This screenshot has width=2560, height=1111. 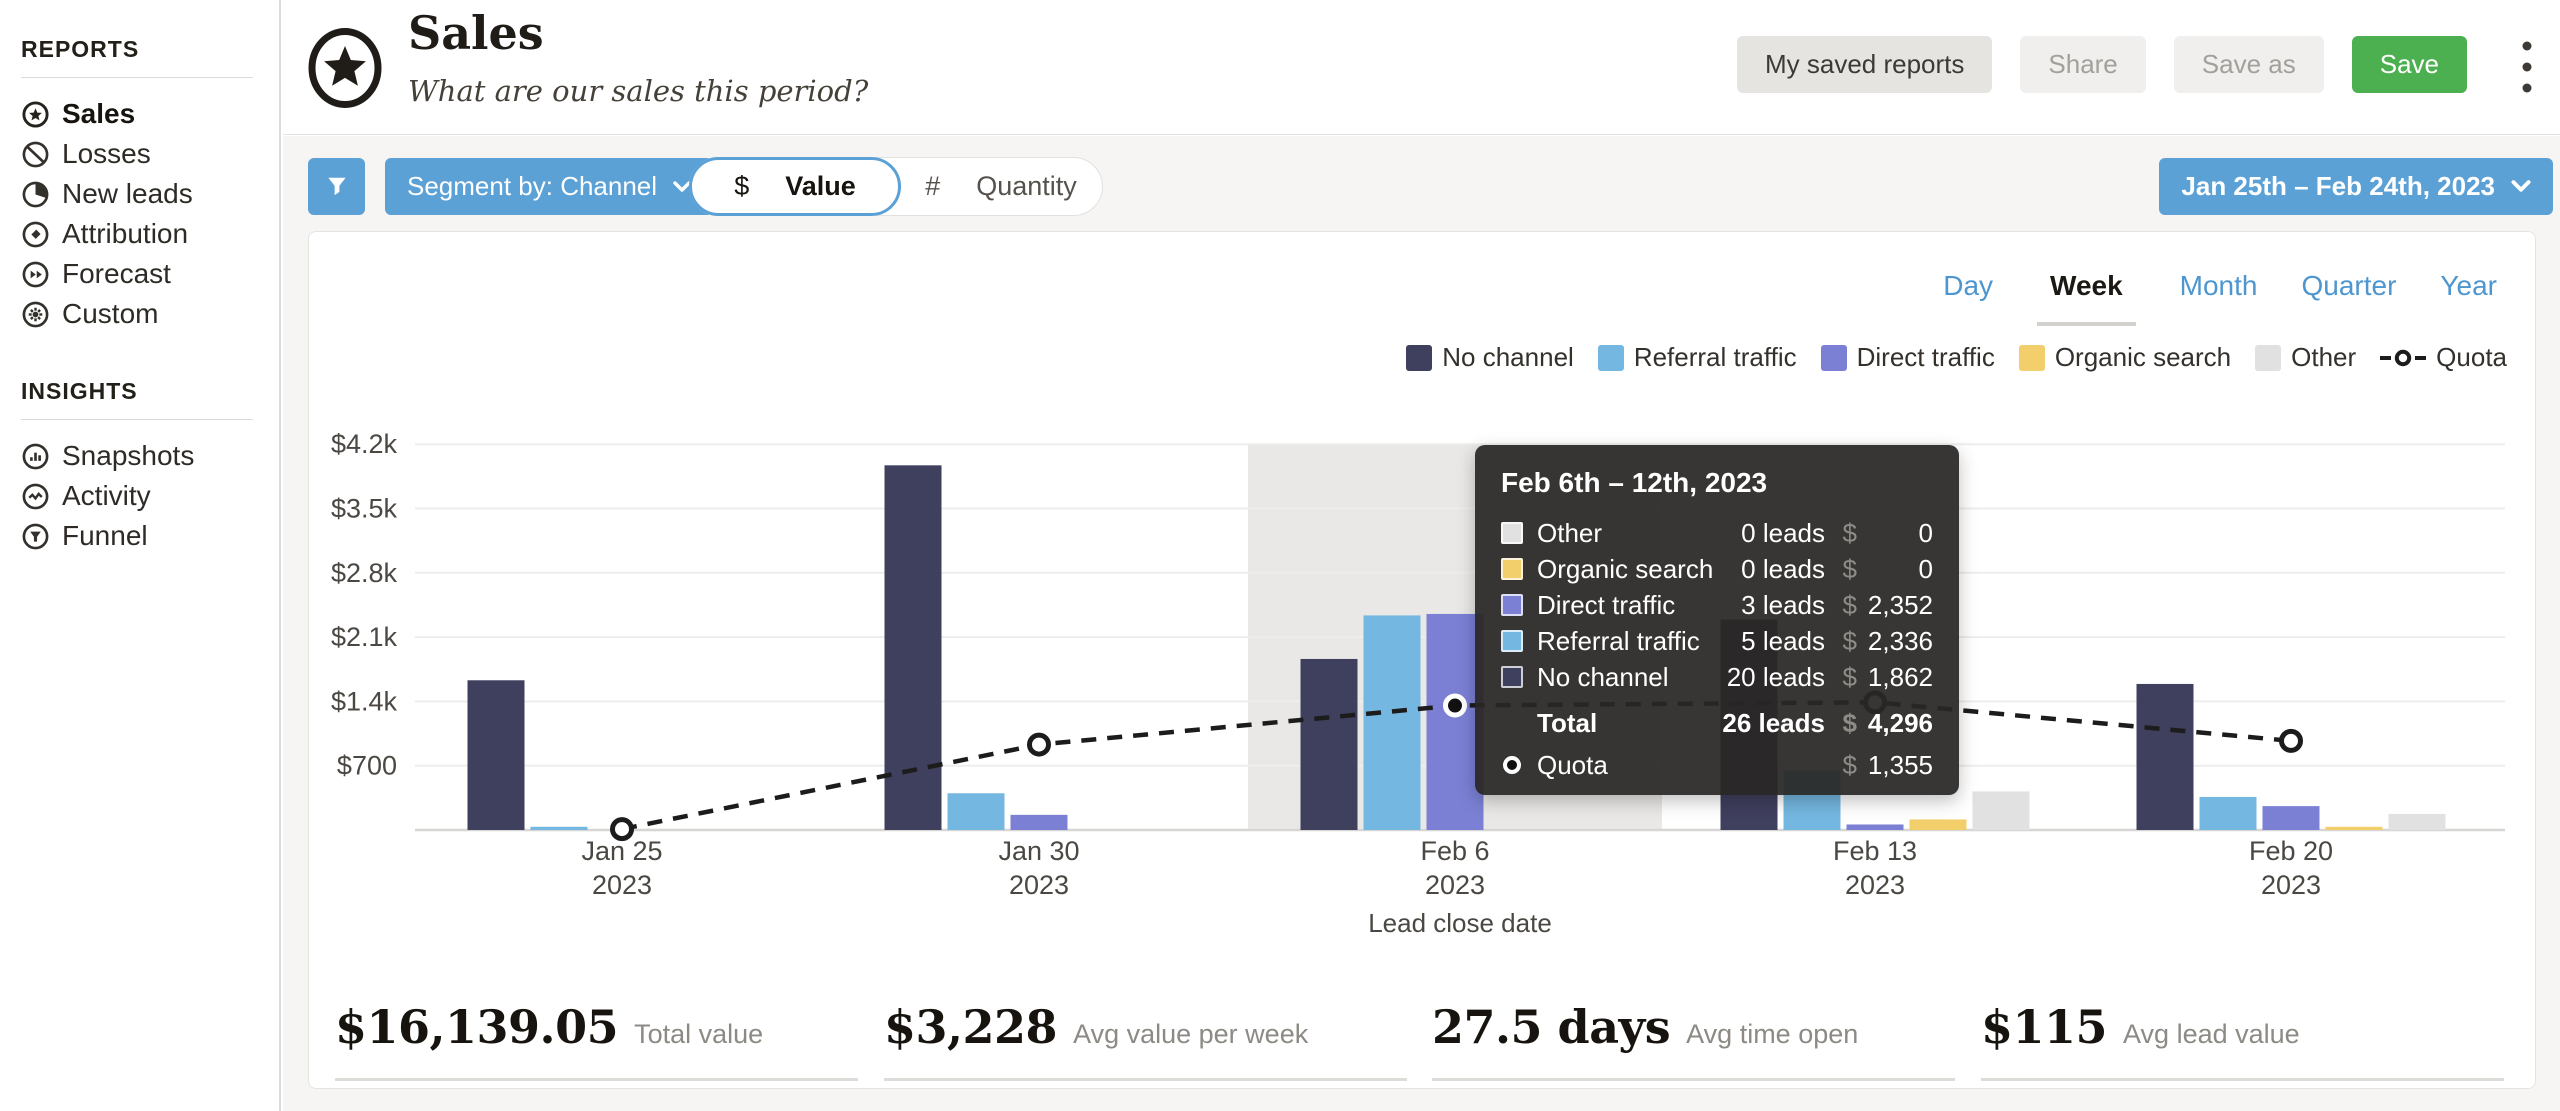 I want to click on legend-item-no-channel: No channel, so click(x=1490, y=357).